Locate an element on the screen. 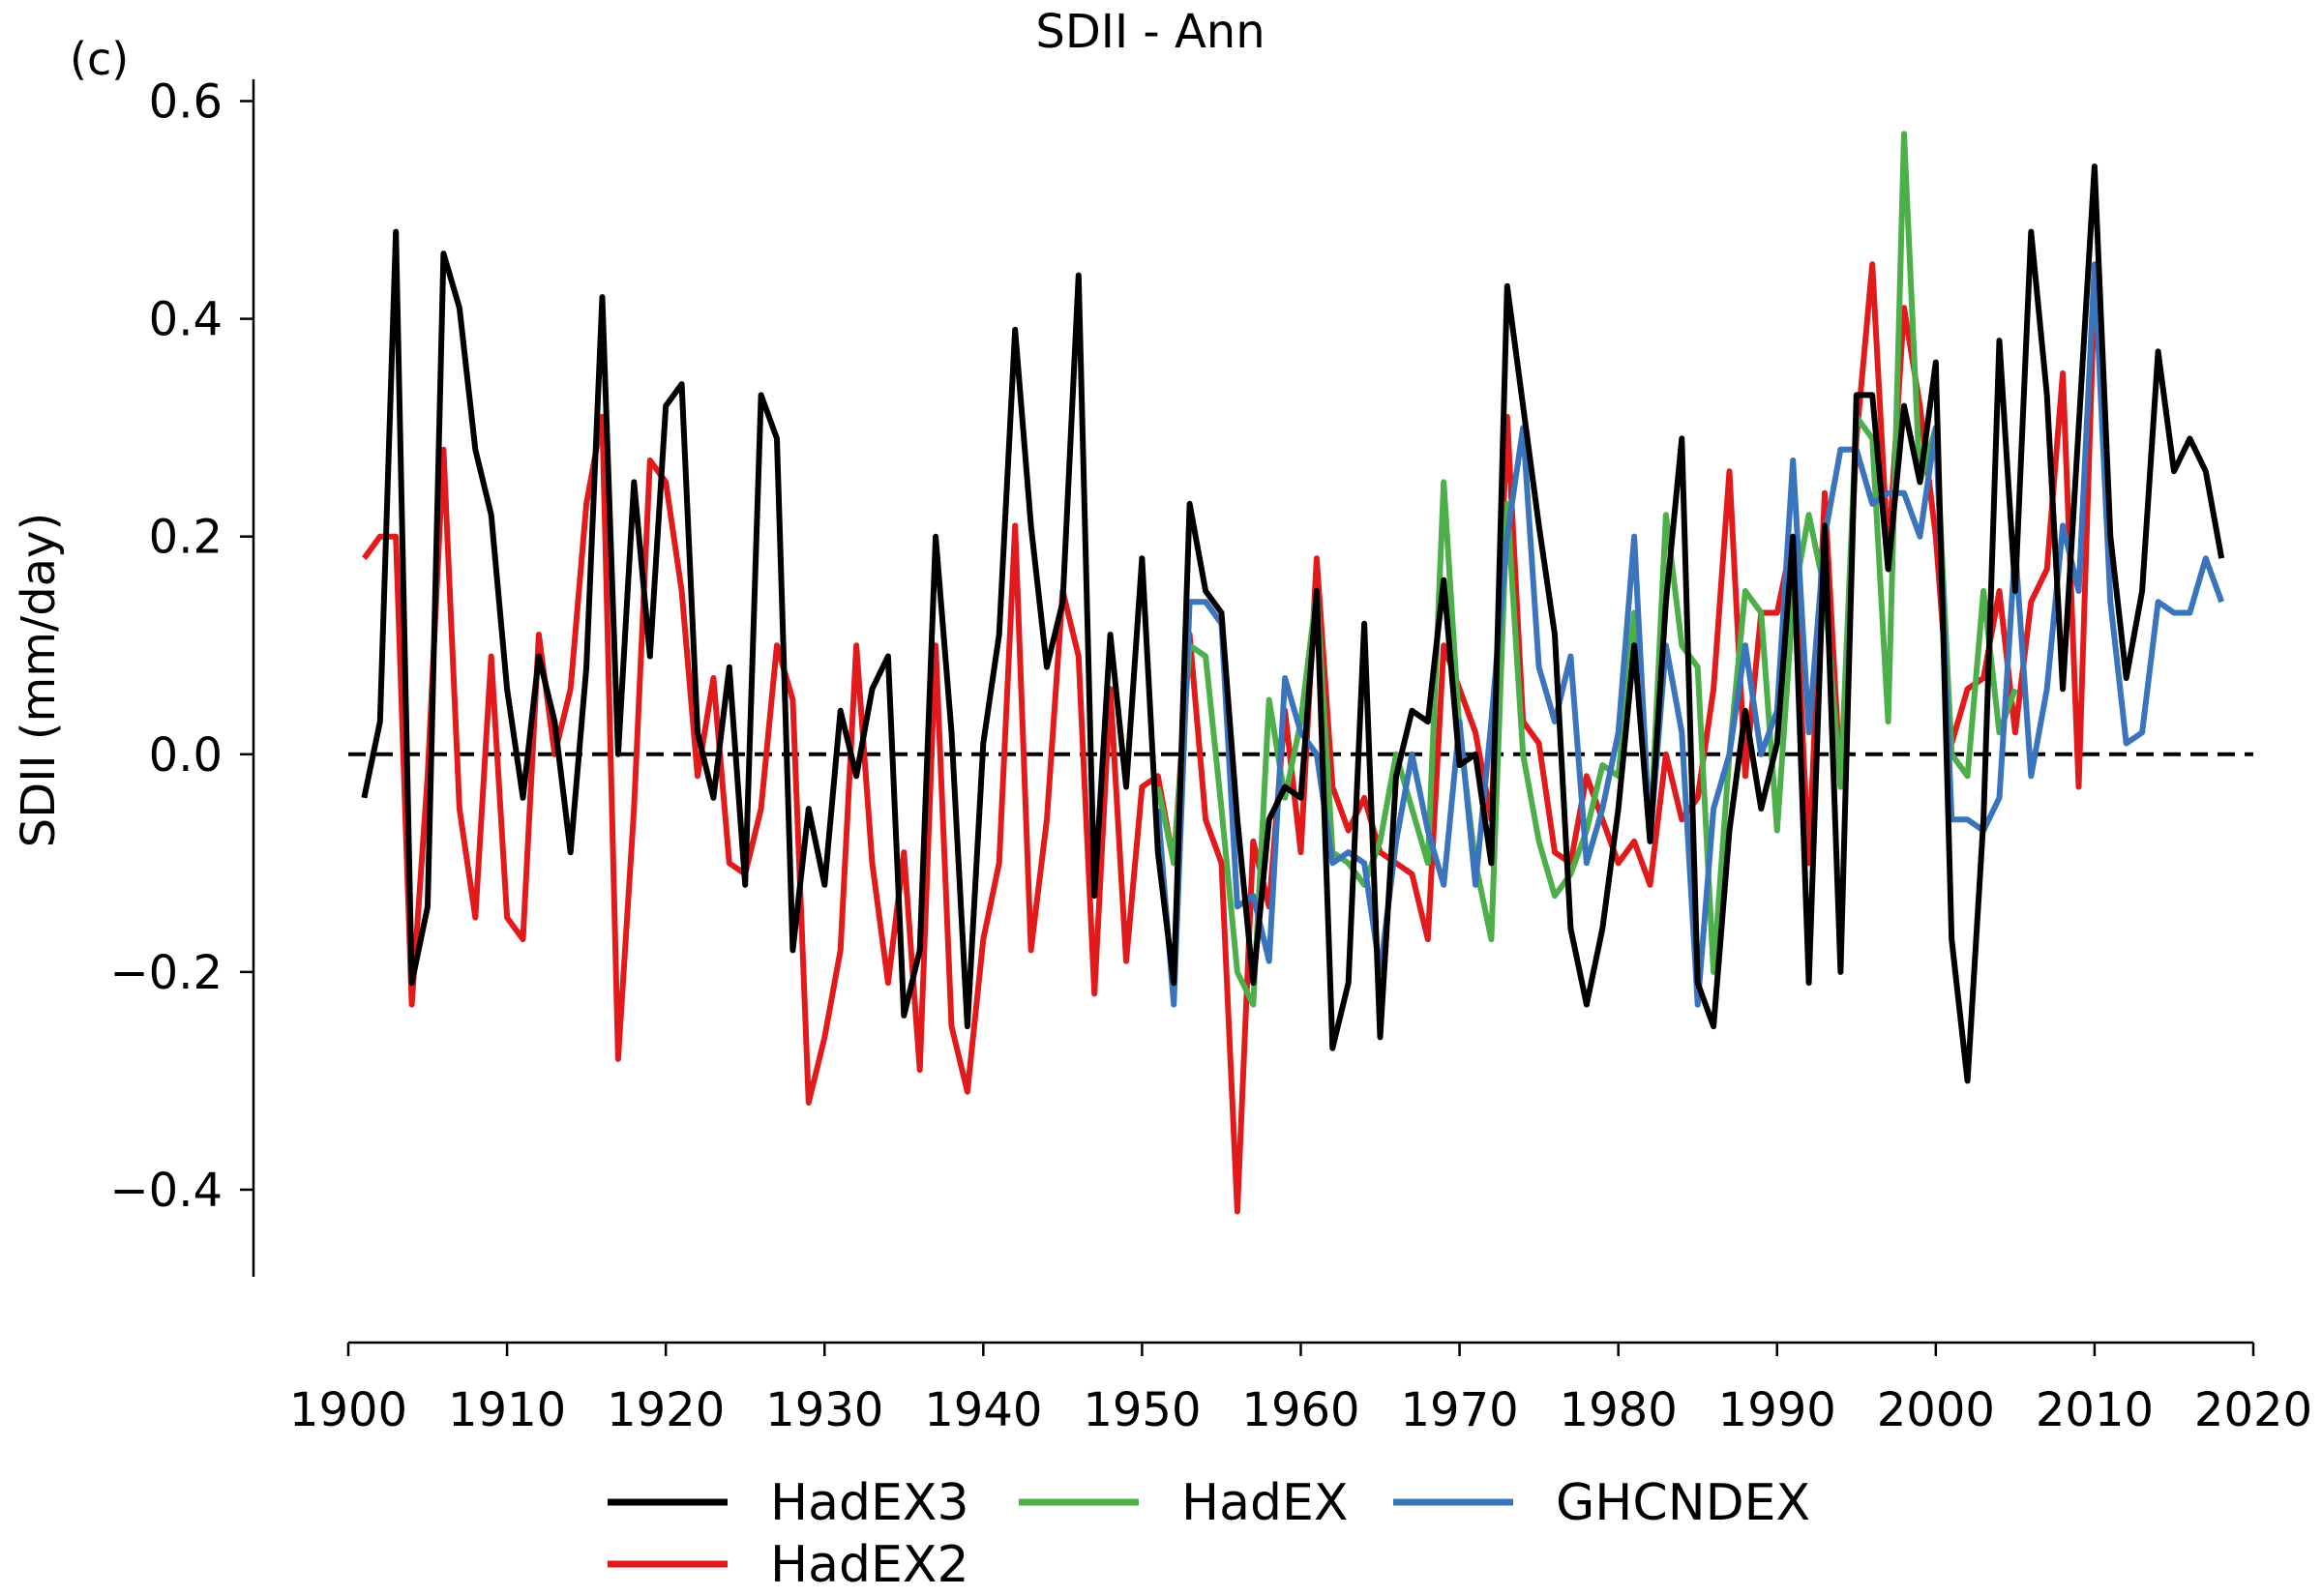  legend-label: HadEX is located at coordinates (1264, 1503).